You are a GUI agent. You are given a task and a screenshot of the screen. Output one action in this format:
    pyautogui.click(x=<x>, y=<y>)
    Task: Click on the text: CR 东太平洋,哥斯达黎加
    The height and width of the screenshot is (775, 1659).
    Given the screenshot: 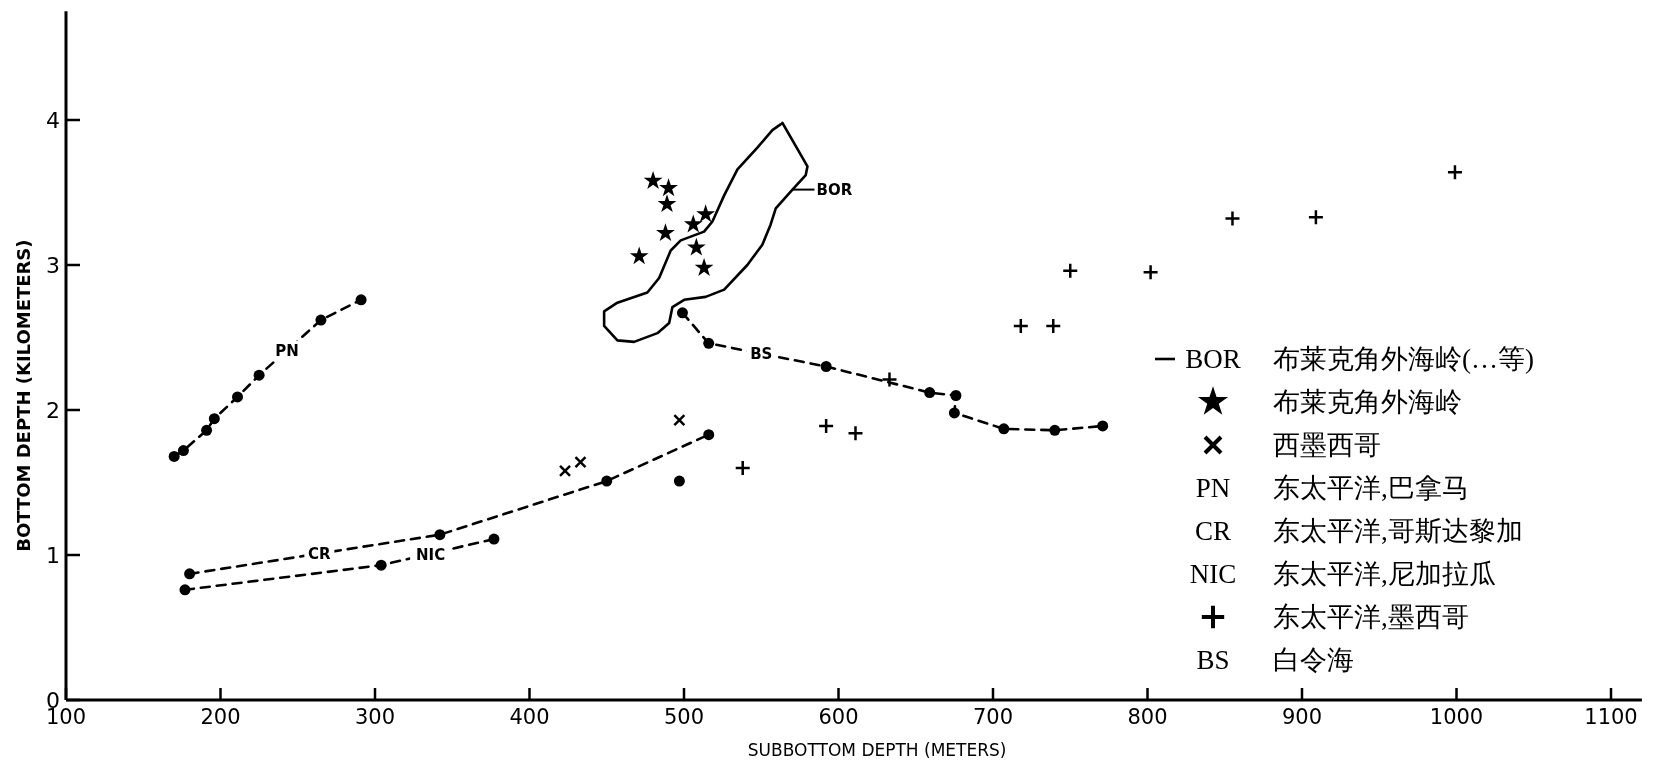 What is the action you would take?
    pyautogui.click(x=1358, y=531)
    